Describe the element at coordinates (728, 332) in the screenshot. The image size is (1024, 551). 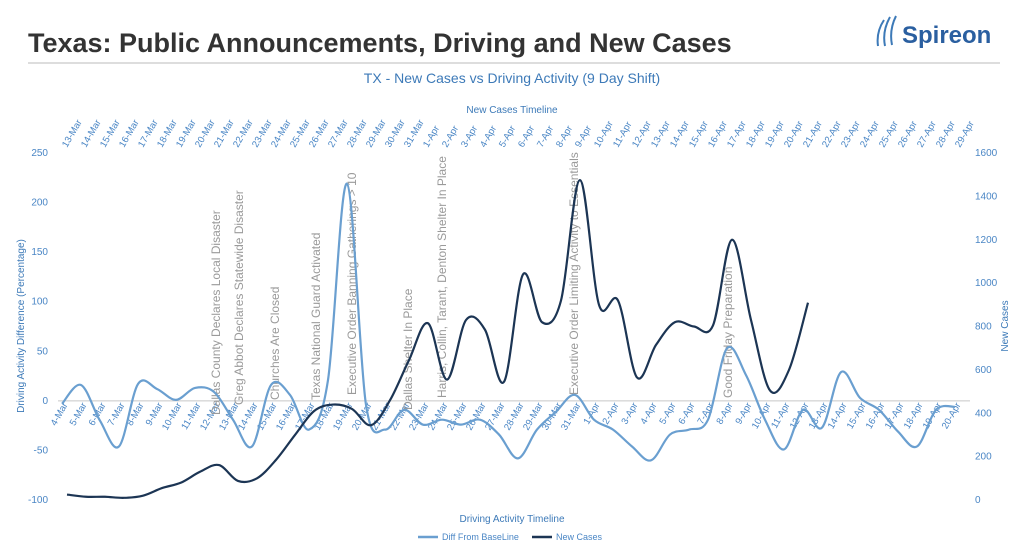
I see `annotation: Good Friday Preparation` at that location.